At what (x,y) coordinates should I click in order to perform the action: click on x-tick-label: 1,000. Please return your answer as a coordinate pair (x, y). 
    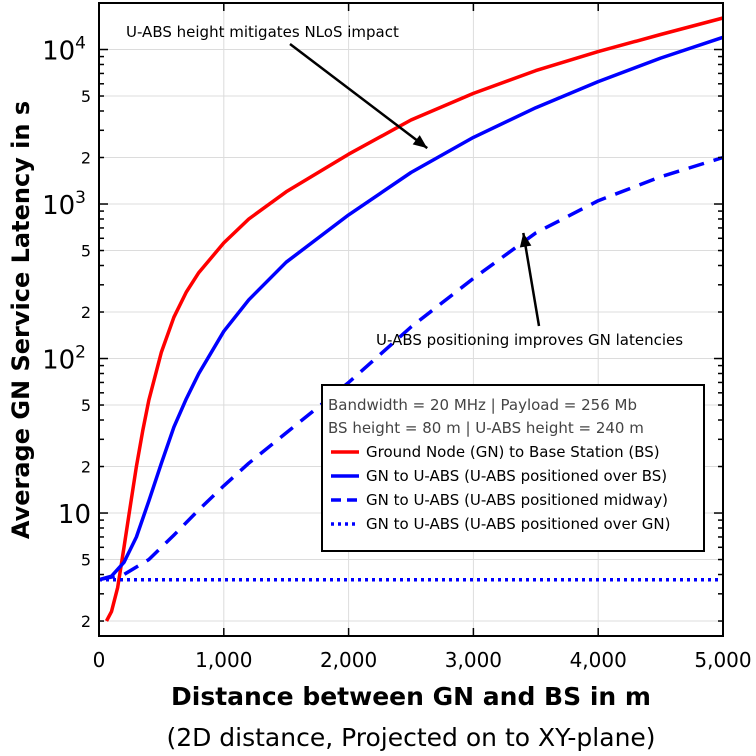
    Looking at the image, I should click on (223, 660).